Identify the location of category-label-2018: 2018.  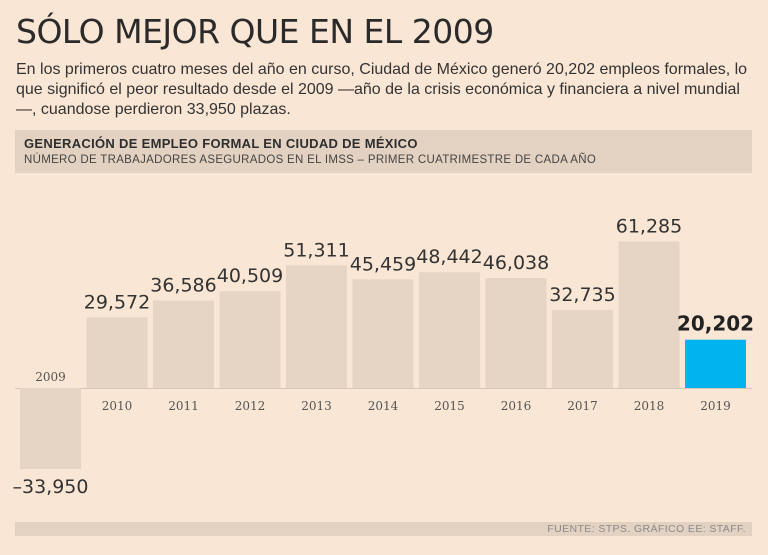
(649, 406).